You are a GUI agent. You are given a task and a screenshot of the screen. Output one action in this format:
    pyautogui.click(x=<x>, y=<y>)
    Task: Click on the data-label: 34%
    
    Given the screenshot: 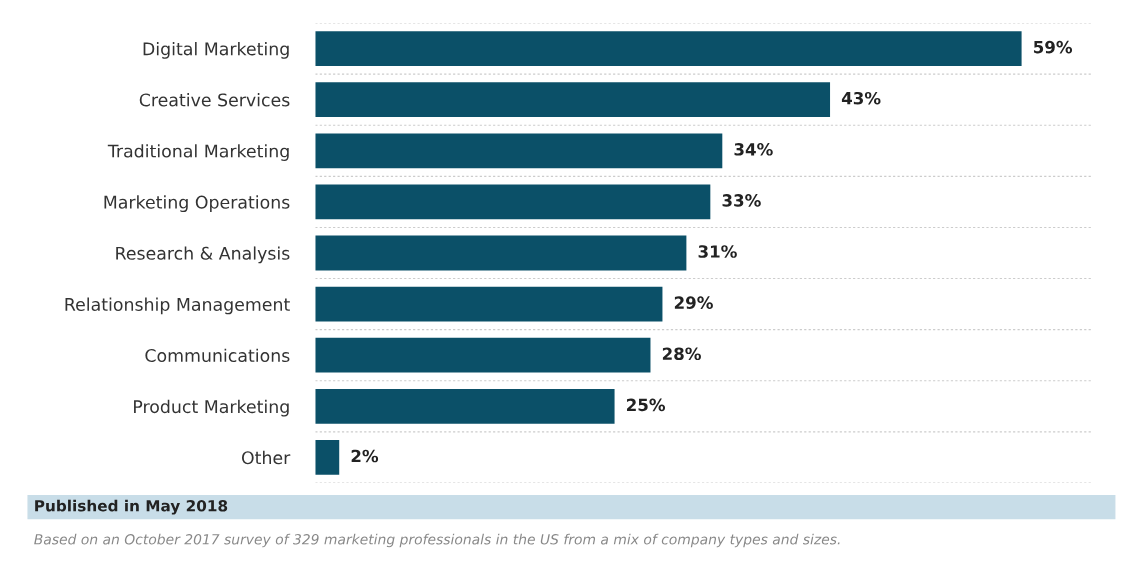 What is the action you would take?
    pyautogui.click(x=753, y=149)
    